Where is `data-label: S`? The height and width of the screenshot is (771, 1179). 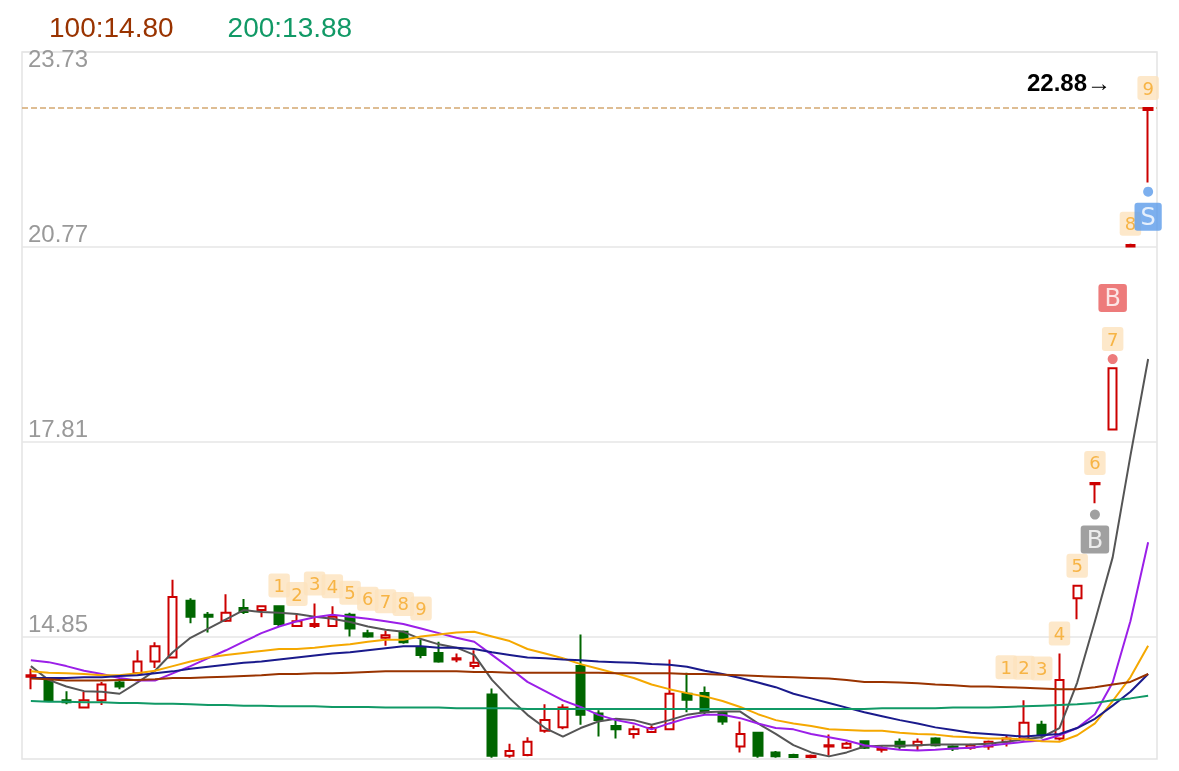 data-label: S is located at coordinates (1148, 216).